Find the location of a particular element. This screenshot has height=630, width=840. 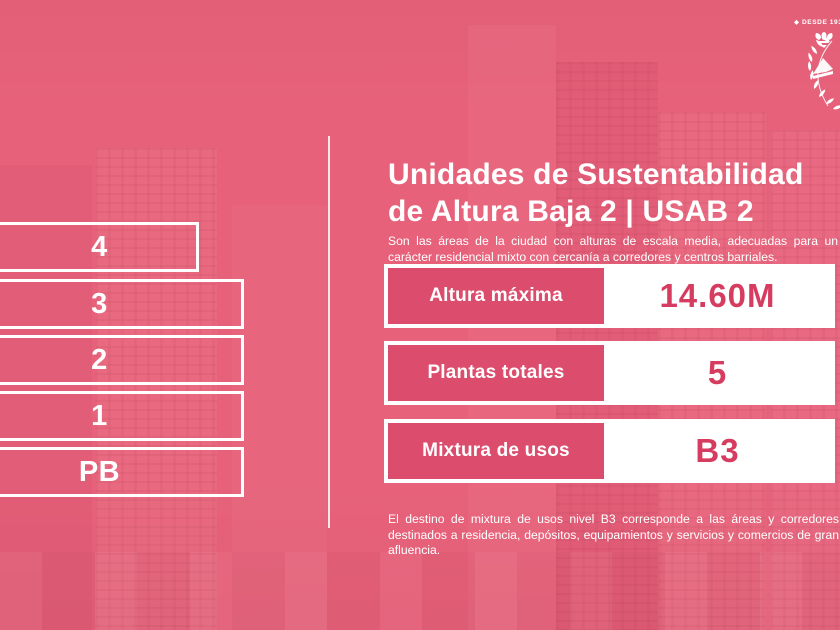

vertical-divider is located at coordinates (329, 332).